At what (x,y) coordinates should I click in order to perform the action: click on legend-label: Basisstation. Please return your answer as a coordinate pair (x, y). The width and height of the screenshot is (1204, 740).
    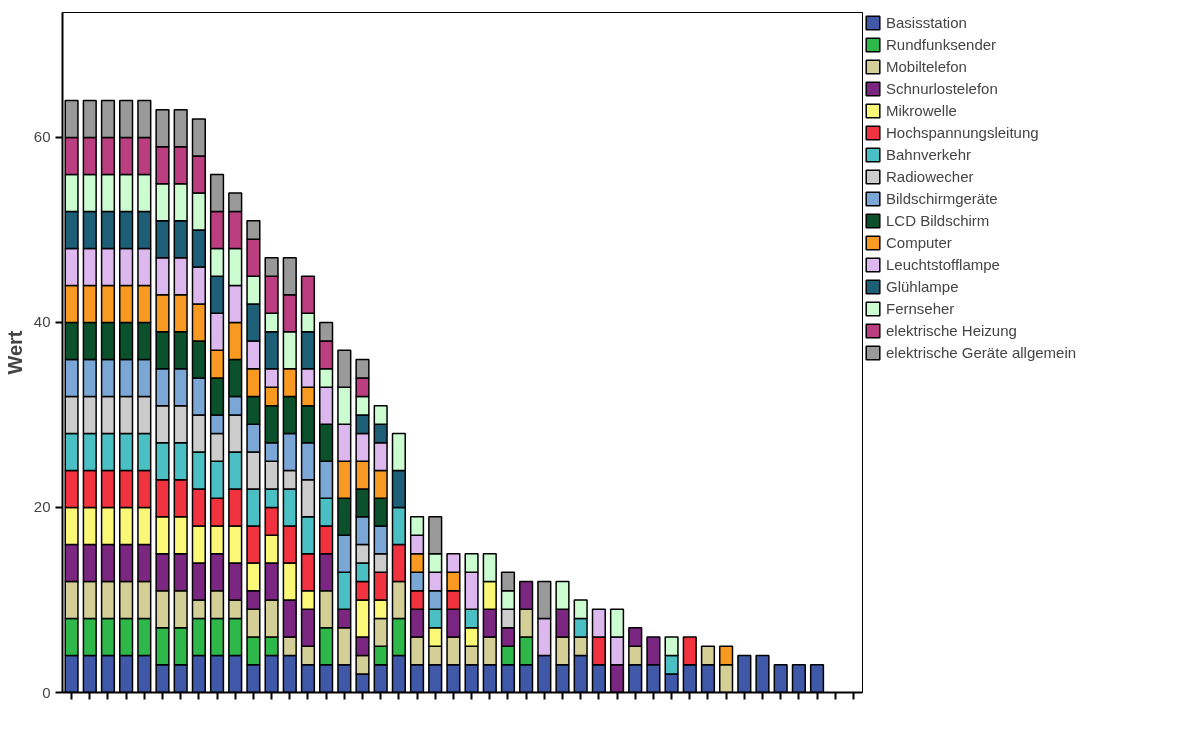
    Looking at the image, I should click on (926, 22).